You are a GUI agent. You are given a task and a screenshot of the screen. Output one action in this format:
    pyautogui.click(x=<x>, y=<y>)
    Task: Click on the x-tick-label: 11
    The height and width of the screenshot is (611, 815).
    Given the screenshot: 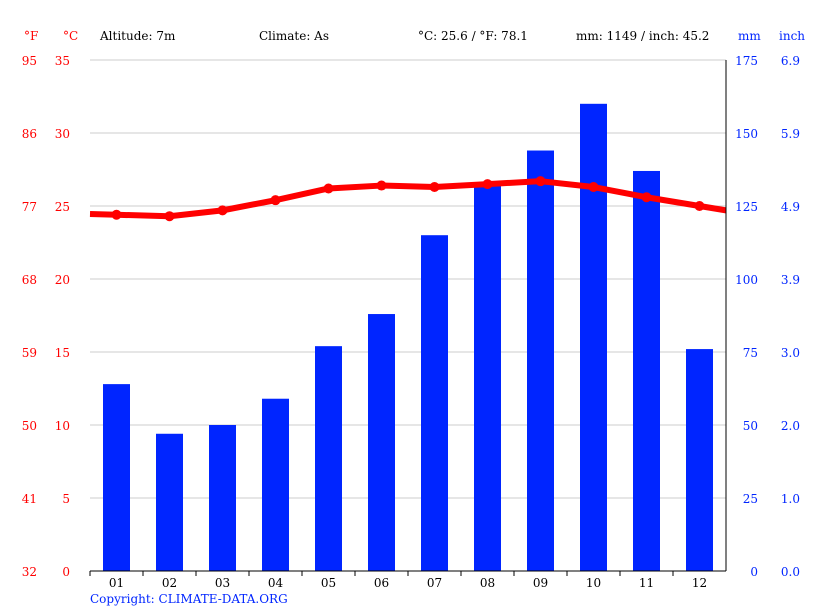 What is the action you would take?
    pyautogui.click(x=646, y=583)
    